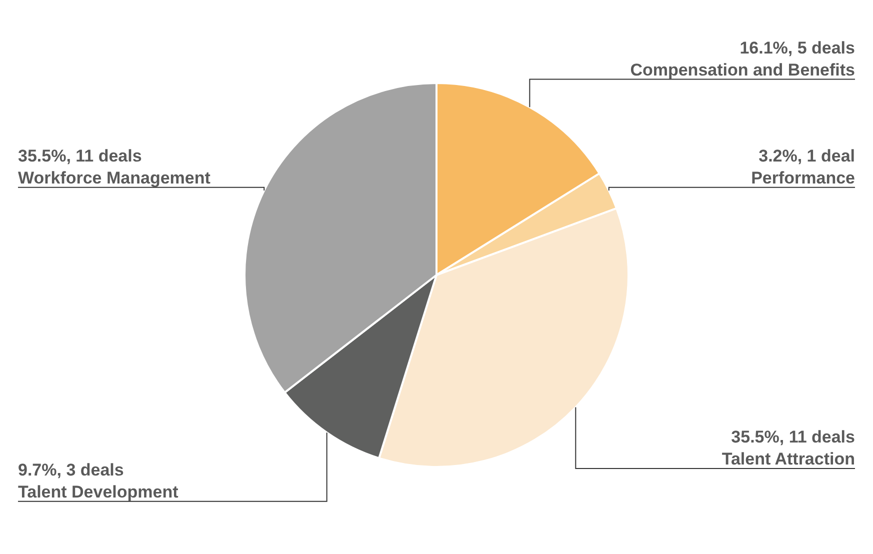 The width and height of the screenshot is (873, 554). I want to click on slice-label: Compensation and Benefits, so click(742, 70).